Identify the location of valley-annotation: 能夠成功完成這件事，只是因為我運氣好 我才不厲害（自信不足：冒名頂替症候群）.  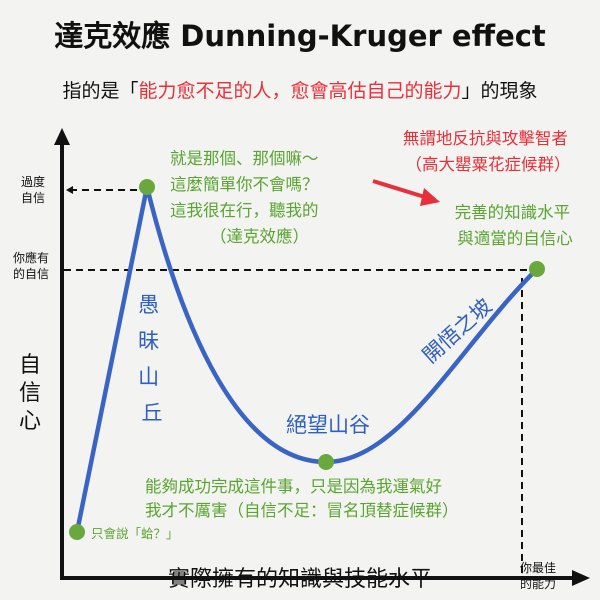
(302, 498).